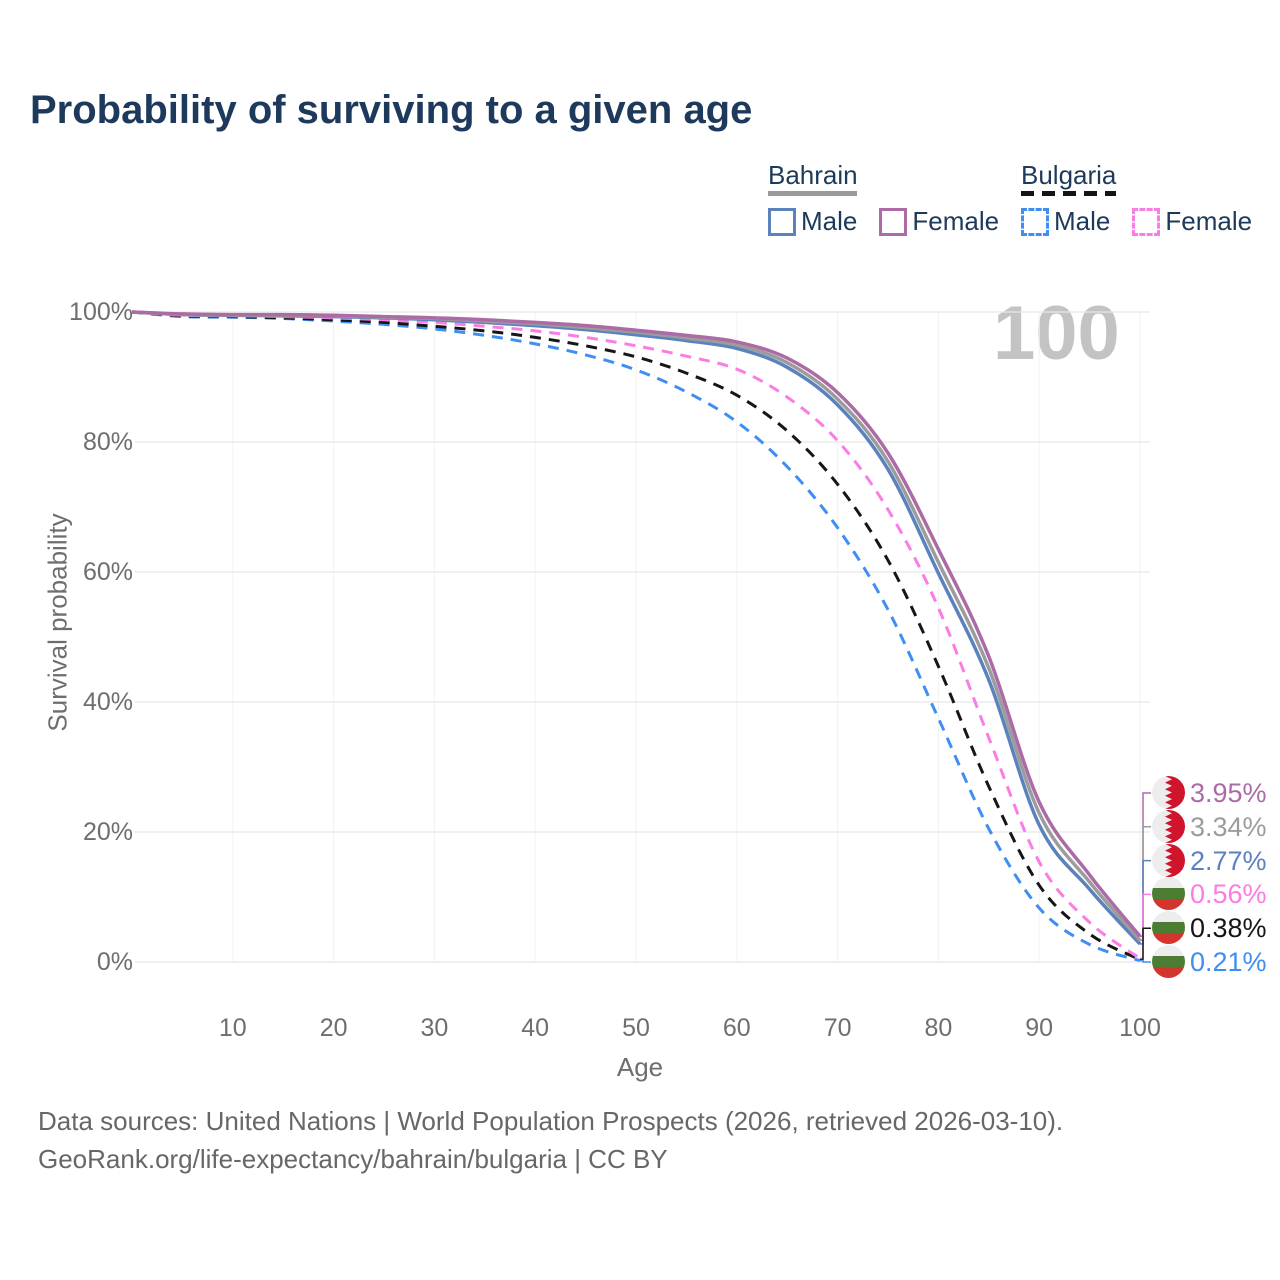 The width and height of the screenshot is (1280, 1280). I want to click on x-tick-label: 50, so click(636, 1028).